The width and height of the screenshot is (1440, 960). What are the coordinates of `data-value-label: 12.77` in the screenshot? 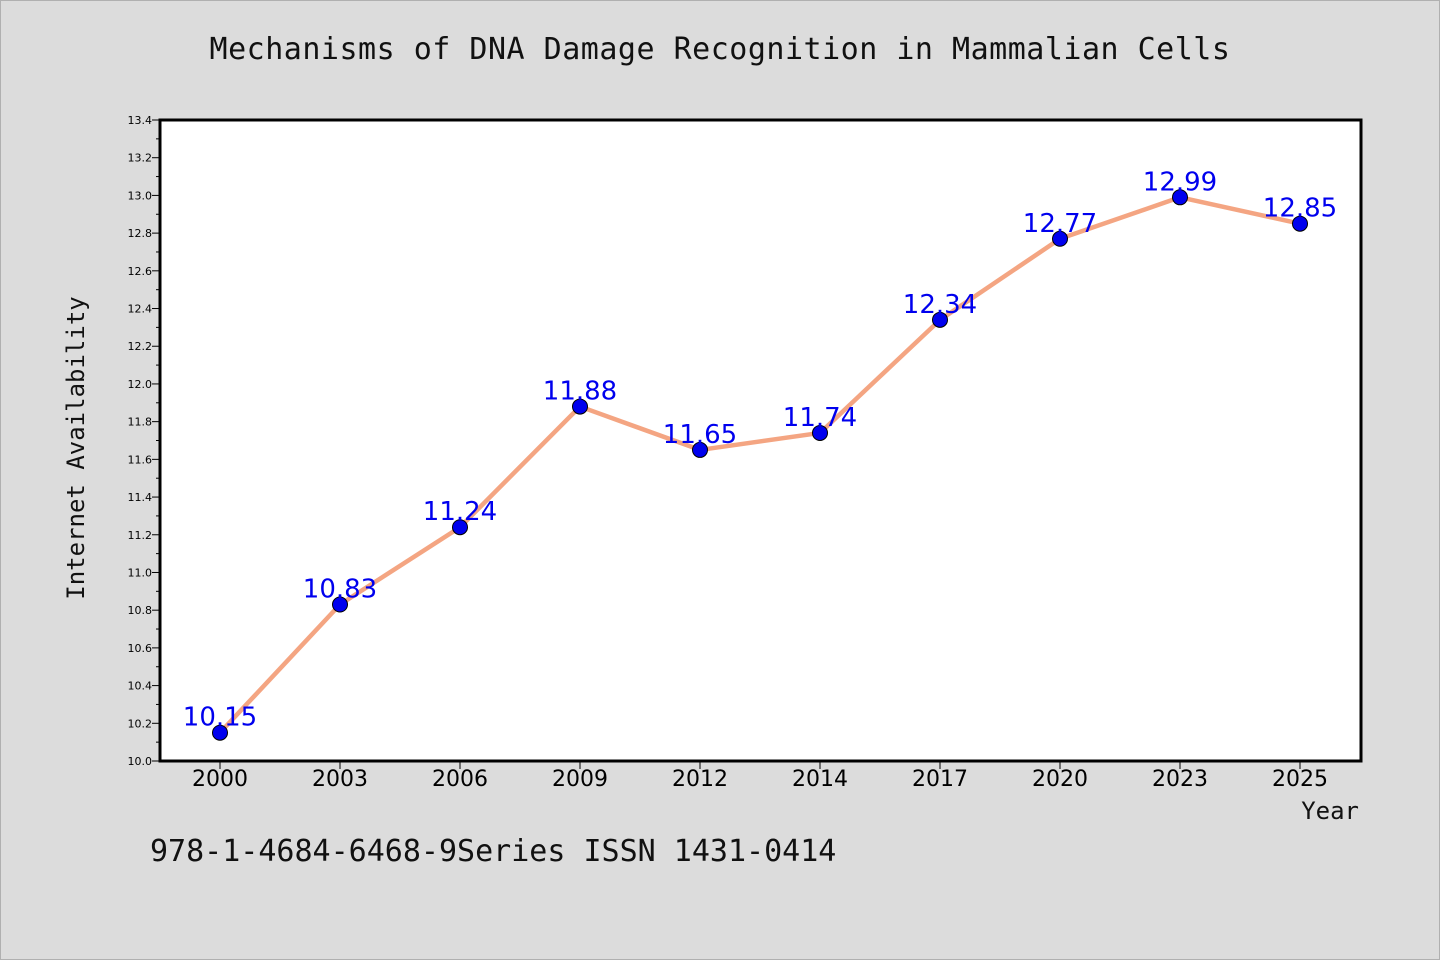 It's located at (1060, 224).